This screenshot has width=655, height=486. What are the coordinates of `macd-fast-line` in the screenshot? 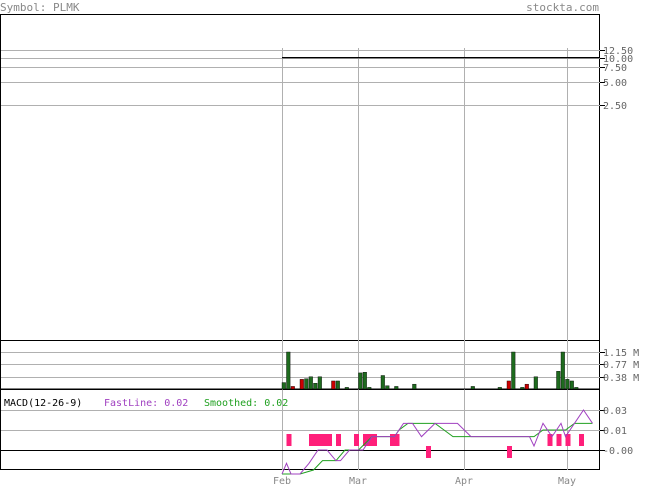 It's located at (437, 442).